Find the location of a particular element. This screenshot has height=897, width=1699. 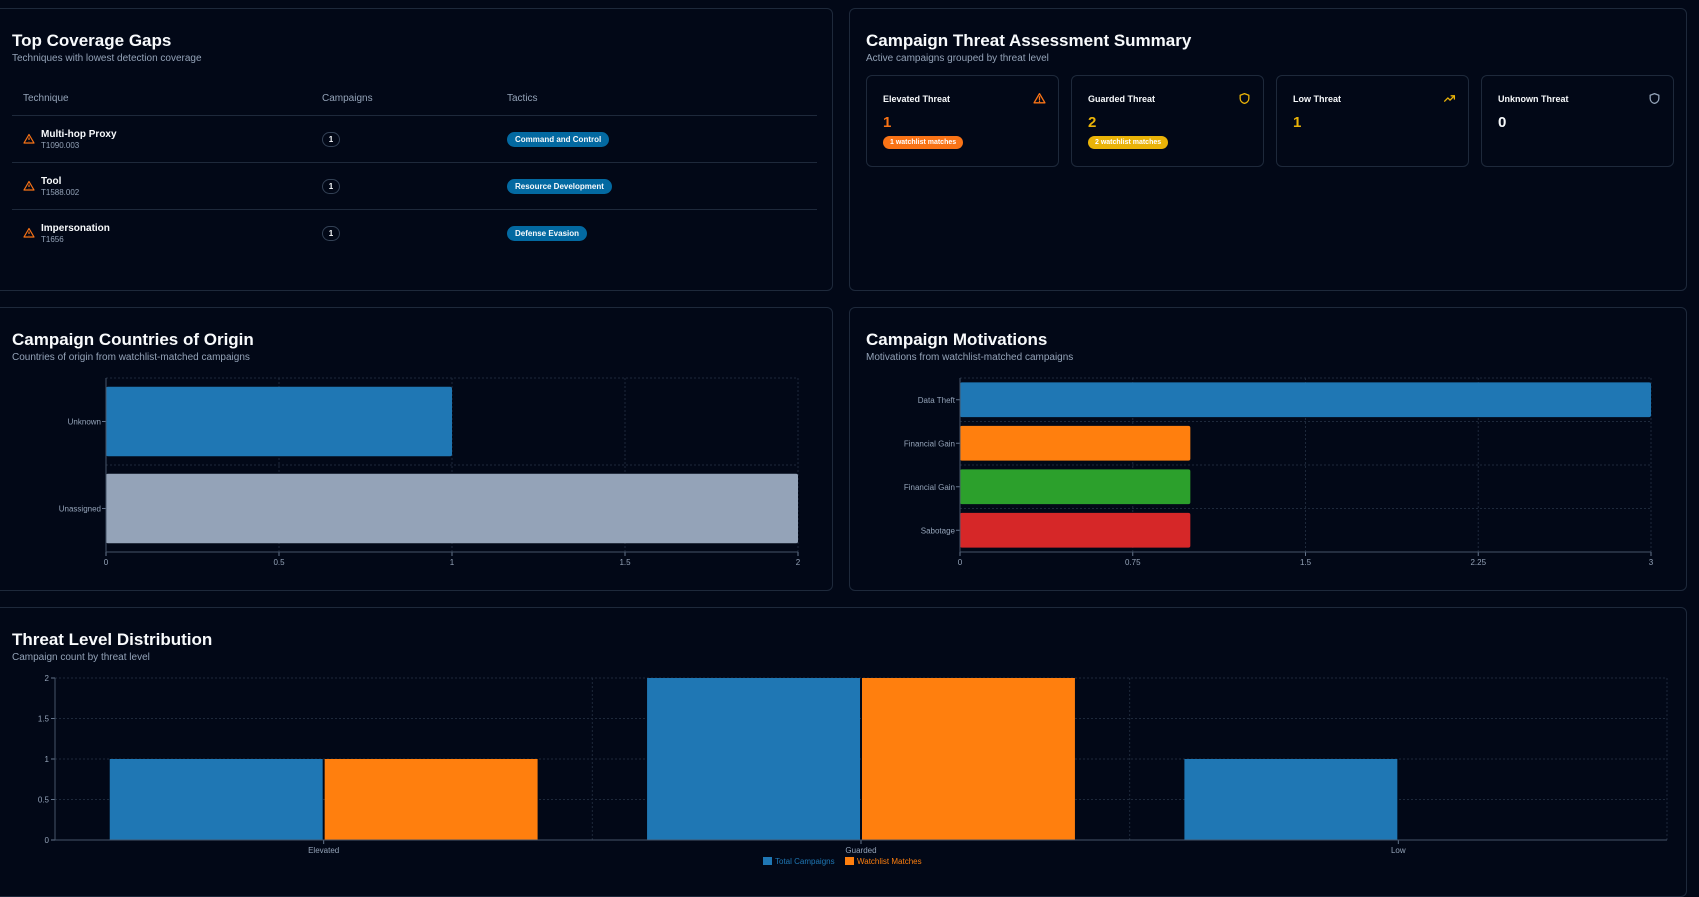

y-tick-label: Data Theft is located at coordinates (937, 400).